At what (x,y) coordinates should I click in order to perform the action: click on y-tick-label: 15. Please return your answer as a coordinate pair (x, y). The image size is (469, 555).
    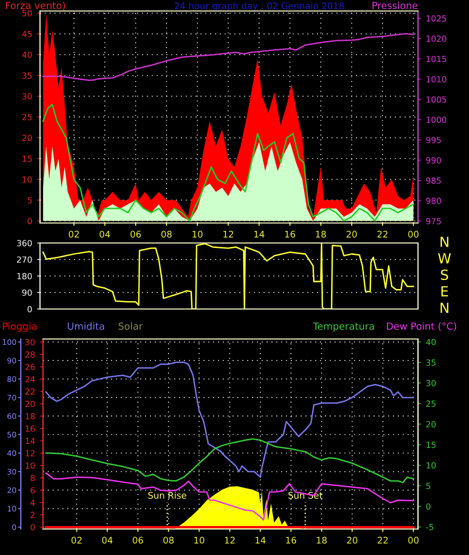
    Looking at the image, I should click on (27, 159).